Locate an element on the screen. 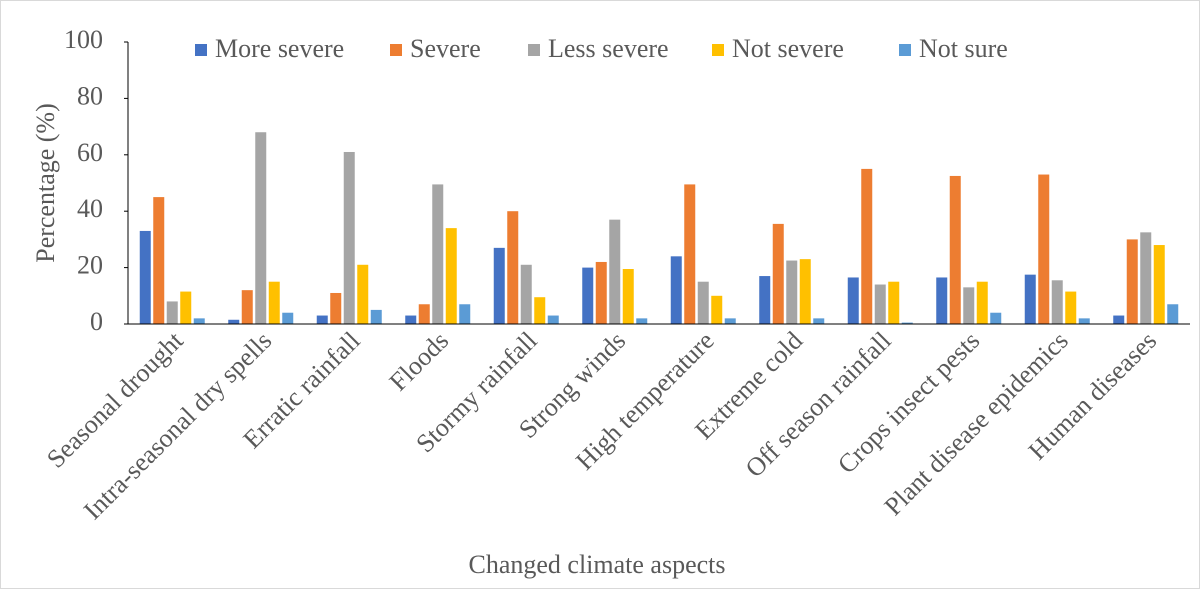 The width and height of the screenshot is (1200, 589). legend-label: More severe is located at coordinates (279, 48).